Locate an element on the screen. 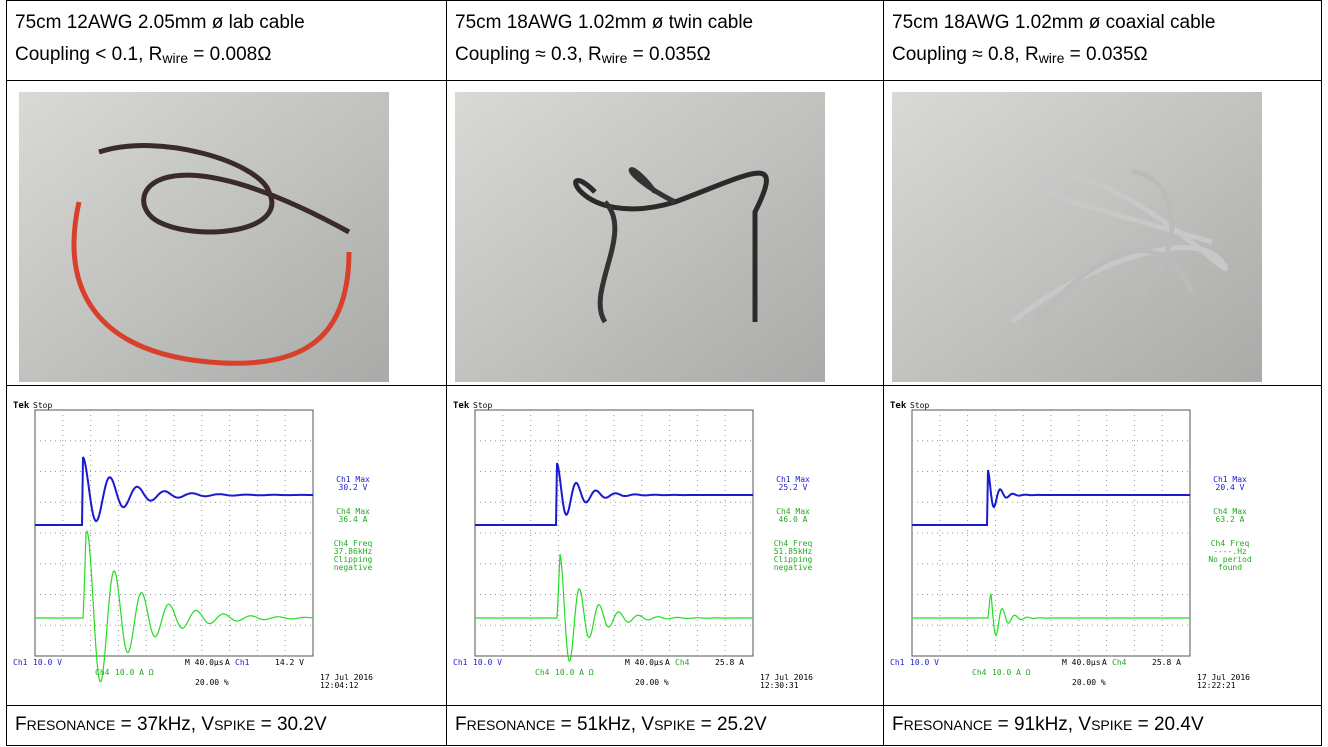 The image size is (1328, 747). r-value: = 0.008Ω is located at coordinates (230, 54).